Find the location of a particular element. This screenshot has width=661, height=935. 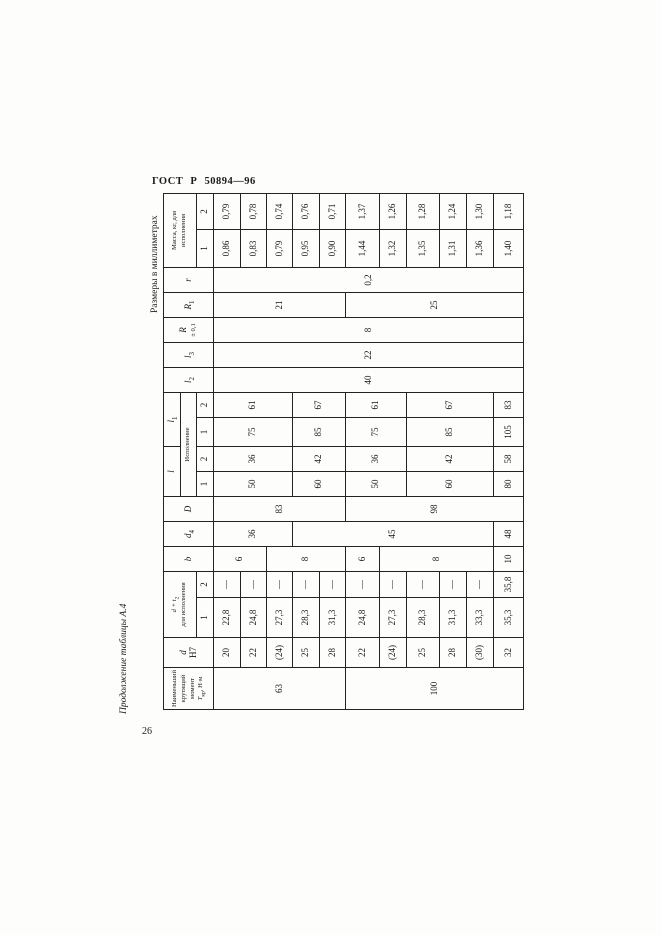

cell-mass-2: 1,18 is located at coordinates (508, 211).